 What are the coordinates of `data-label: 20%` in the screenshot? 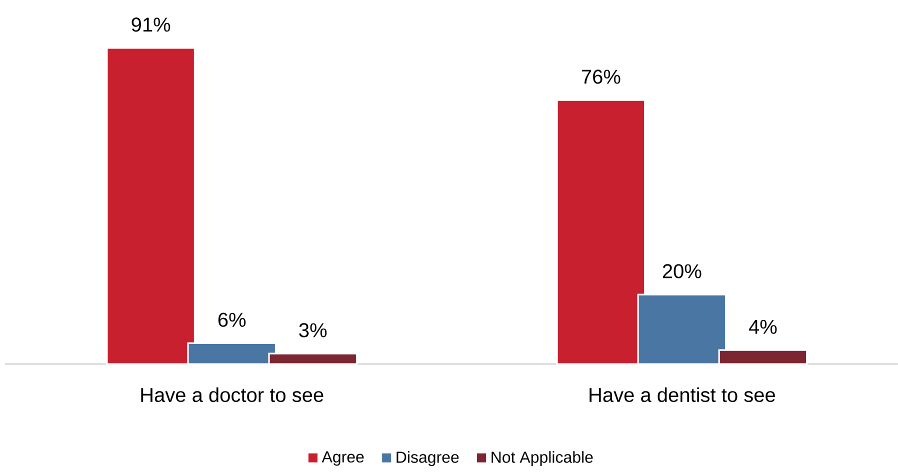 It's located at (682, 271).